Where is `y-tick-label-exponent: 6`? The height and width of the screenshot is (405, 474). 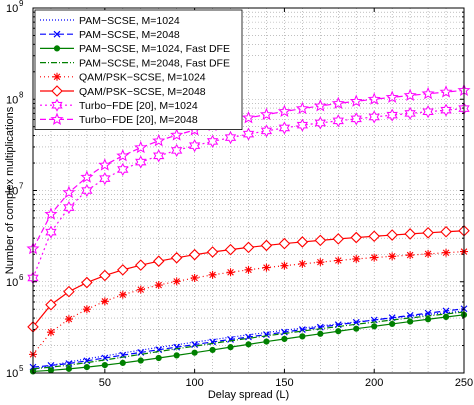 y-tick-label-exponent: 6 is located at coordinates (21, 277).